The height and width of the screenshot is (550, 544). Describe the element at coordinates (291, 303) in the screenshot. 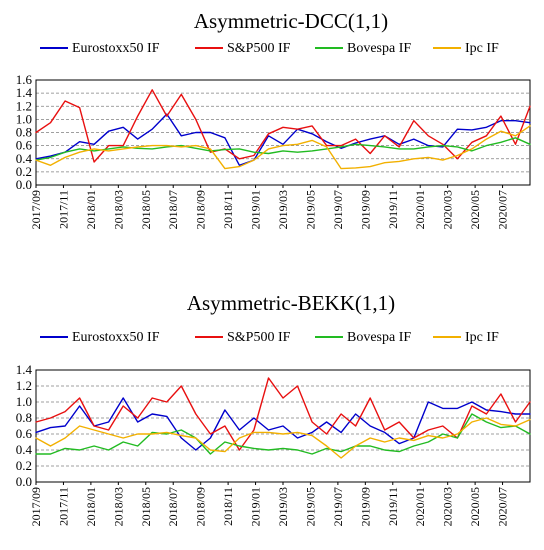

I see `chart-title: Asymmetric-BEKK(1,1)` at that location.